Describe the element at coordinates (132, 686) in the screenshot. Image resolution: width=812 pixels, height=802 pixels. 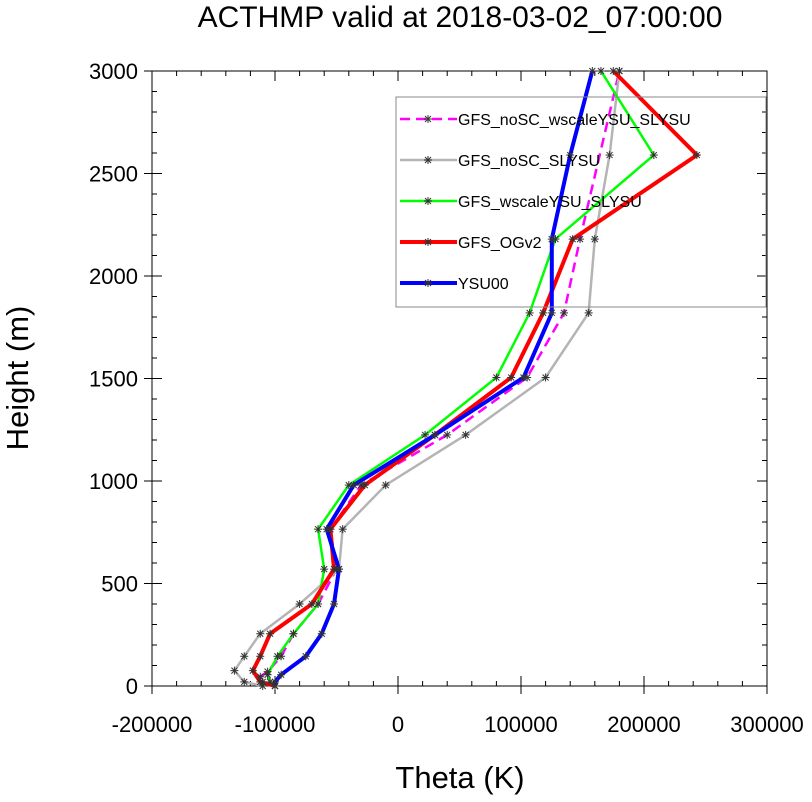
I see `y-tick-label: 0` at that location.